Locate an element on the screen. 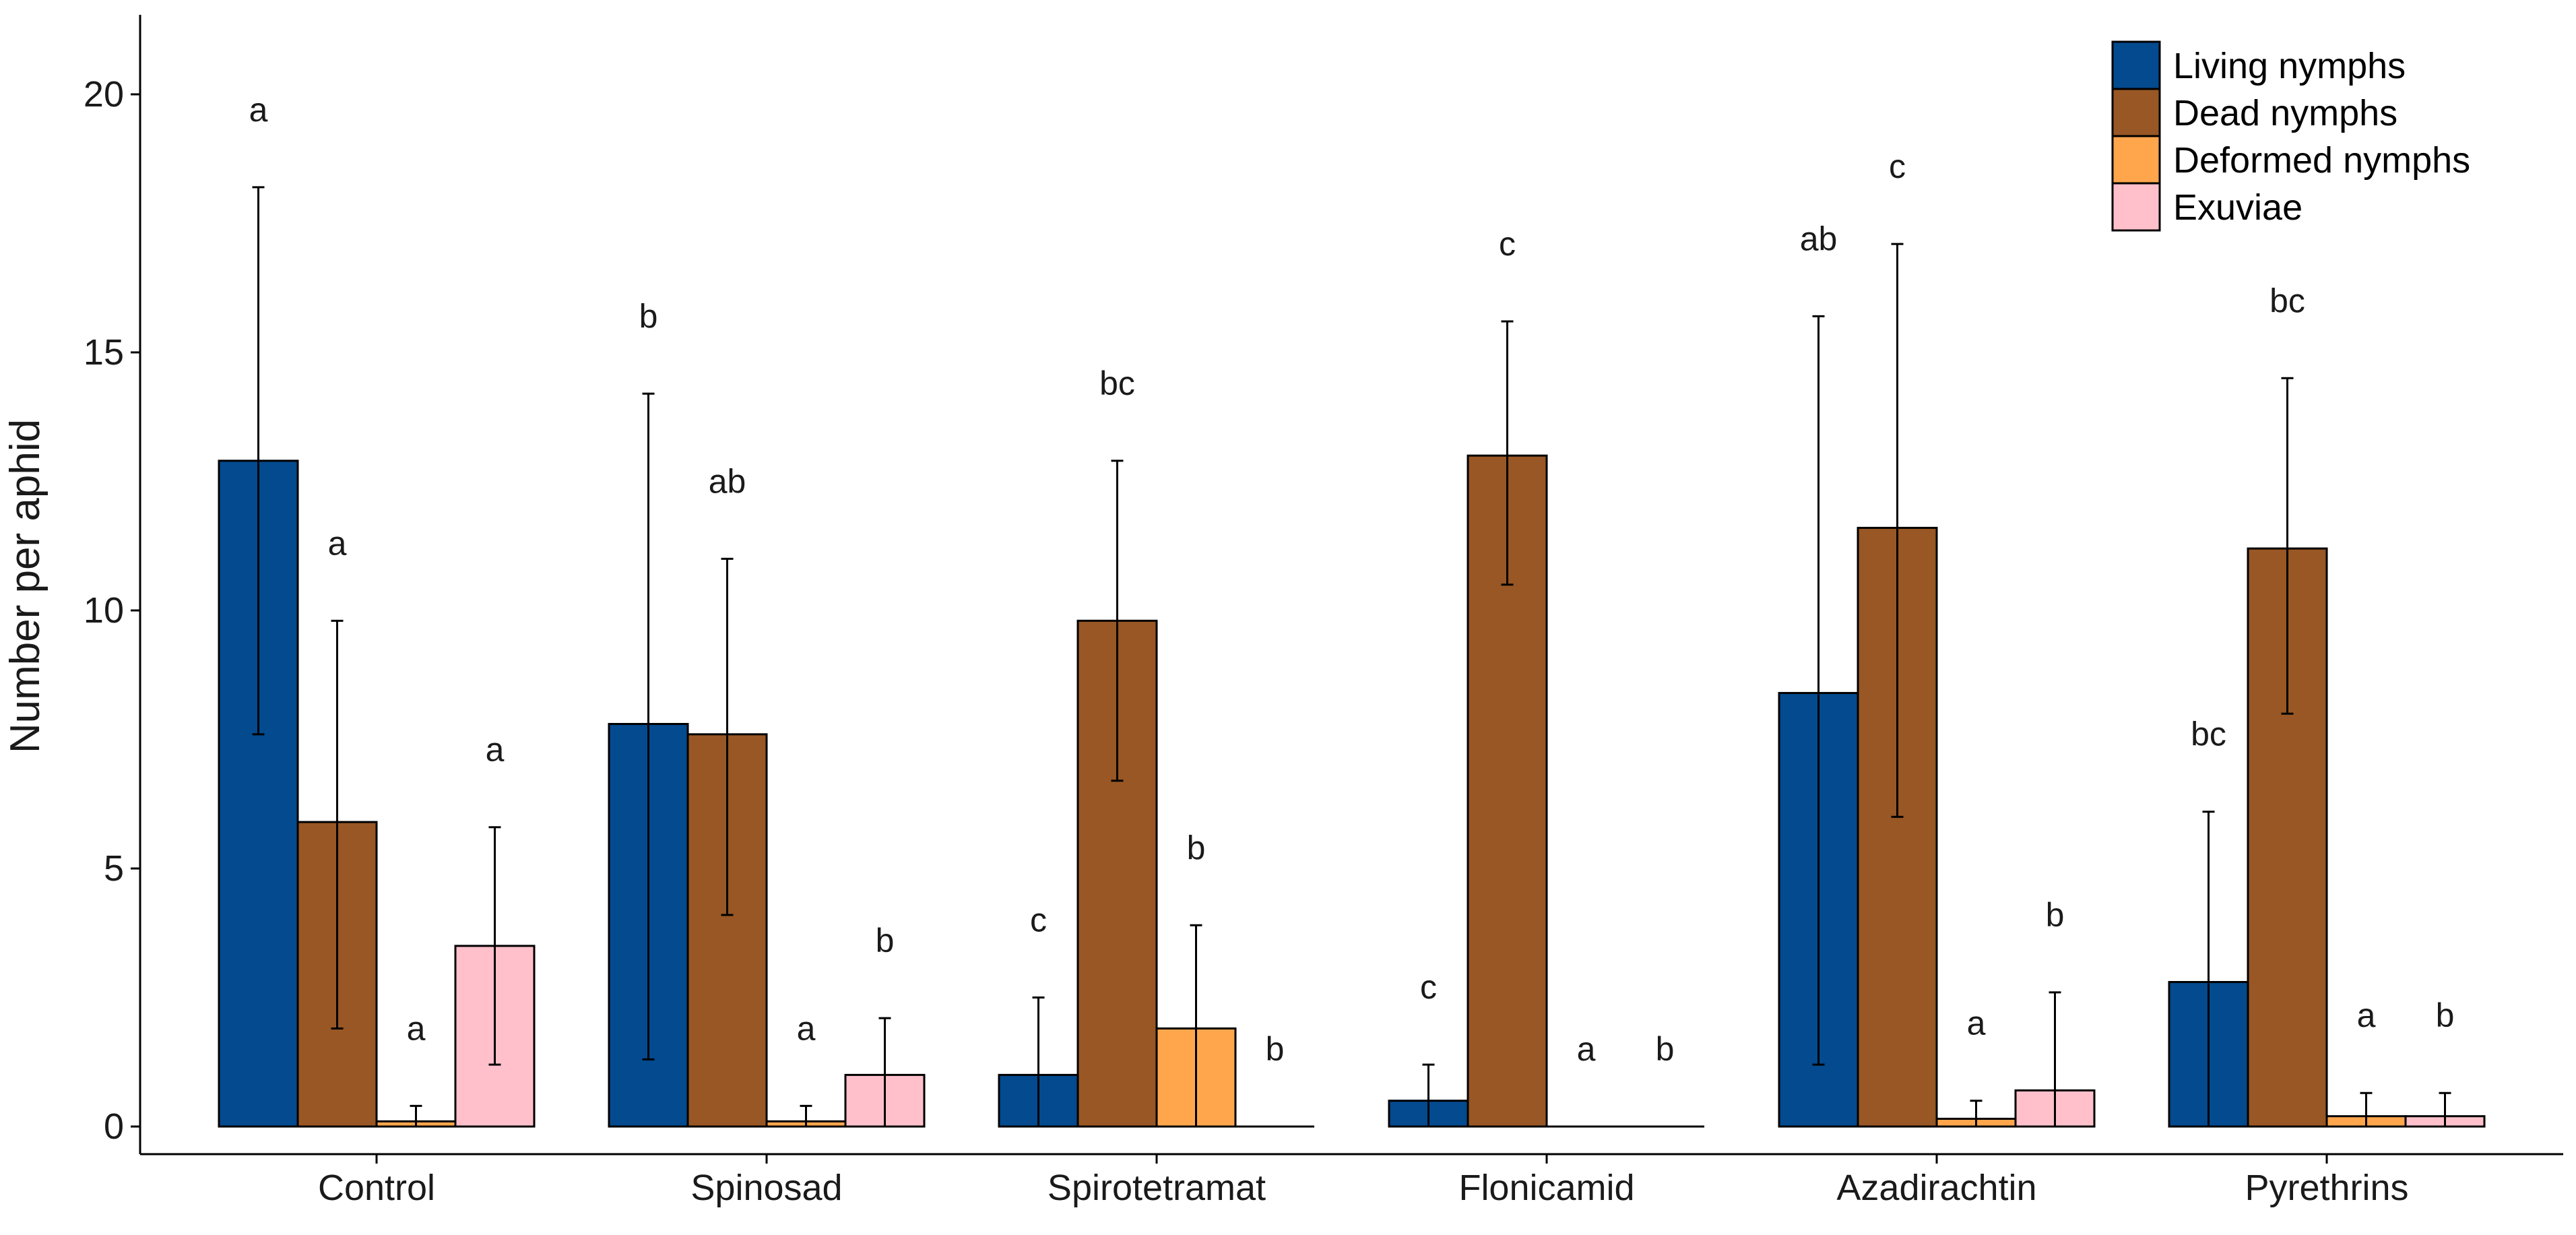 Image resolution: width=2576 pixels, height=1235 pixels. x-tick-label: Flonicamid is located at coordinates (1546, 1188).